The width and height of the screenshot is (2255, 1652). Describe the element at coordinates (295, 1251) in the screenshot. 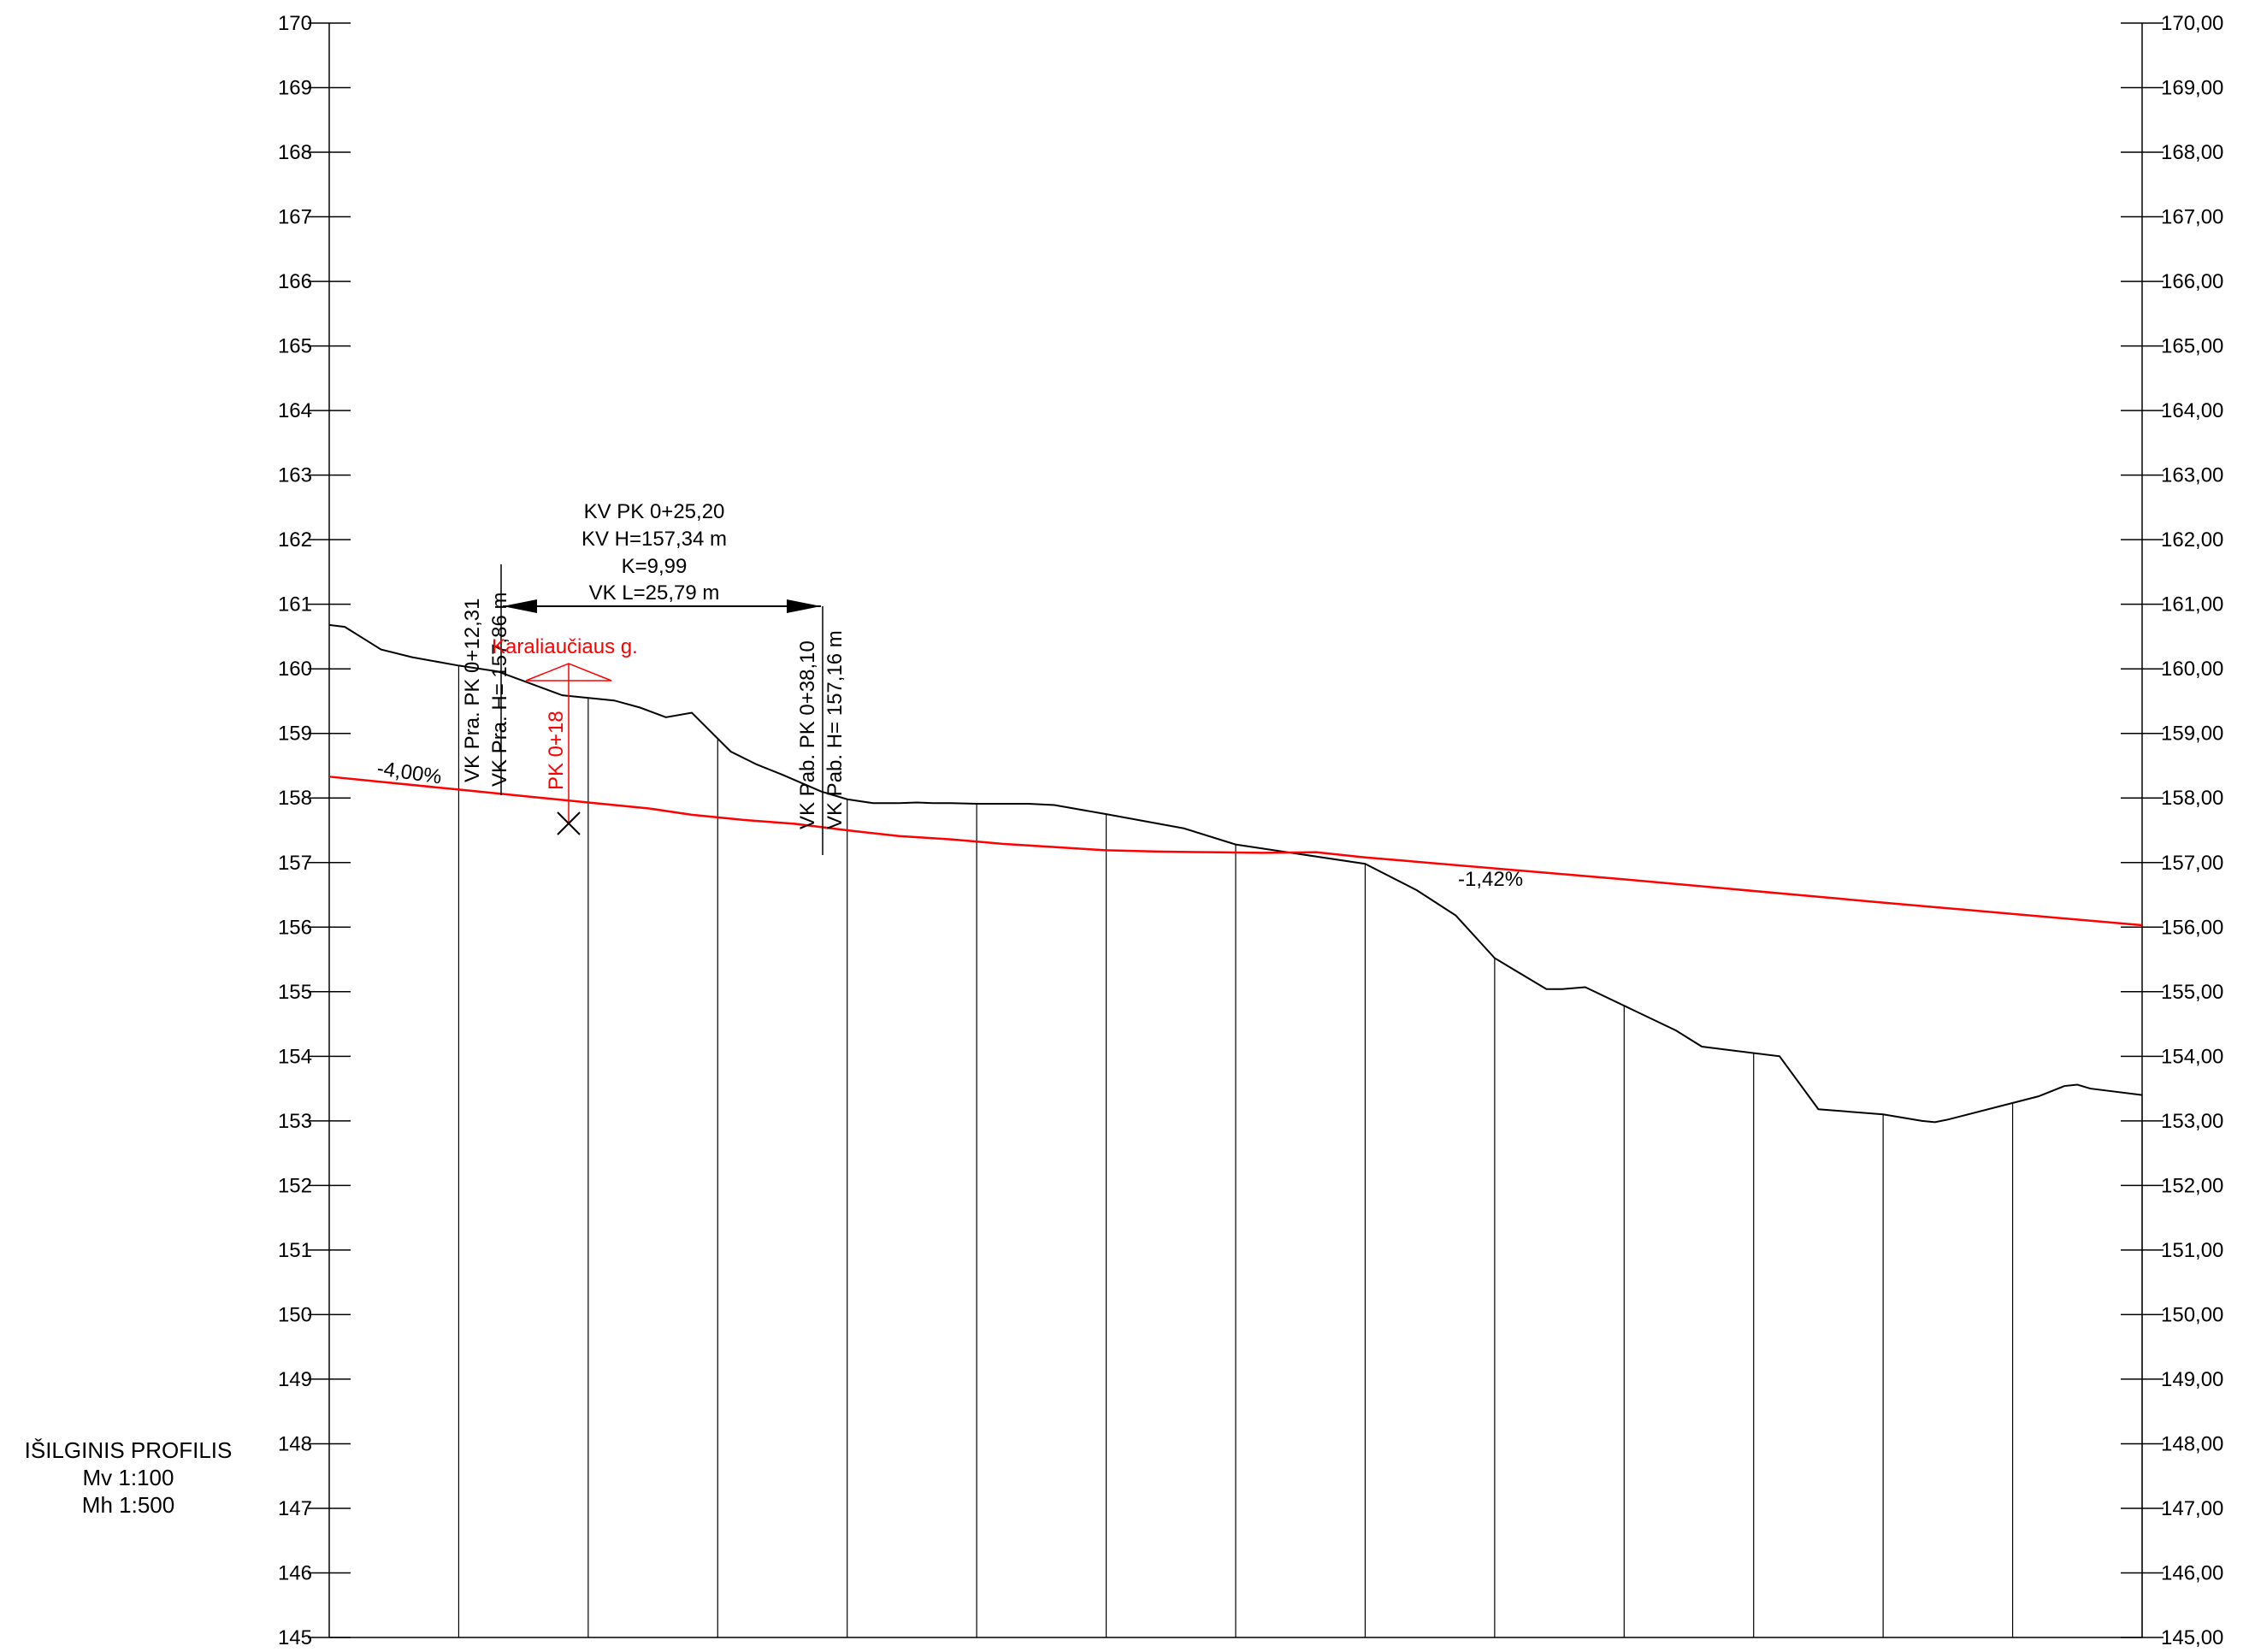

I see `left-tick-label: 151` at that location.